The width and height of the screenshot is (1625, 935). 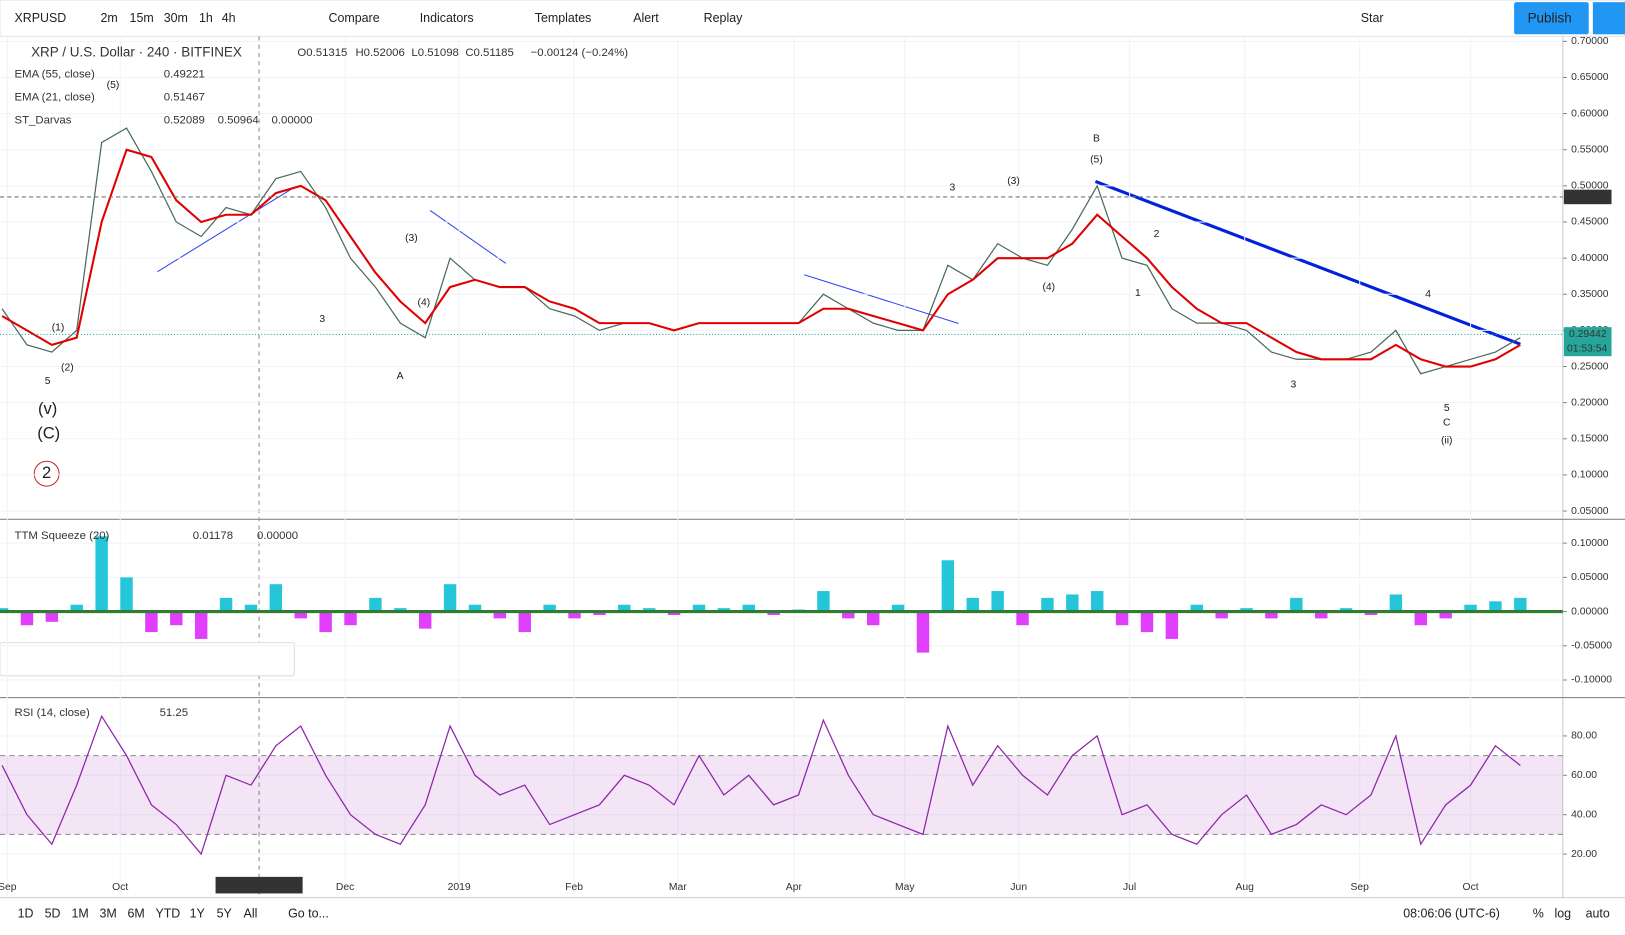 I want to click on range-button: YTD, so click(x=167, y=913).